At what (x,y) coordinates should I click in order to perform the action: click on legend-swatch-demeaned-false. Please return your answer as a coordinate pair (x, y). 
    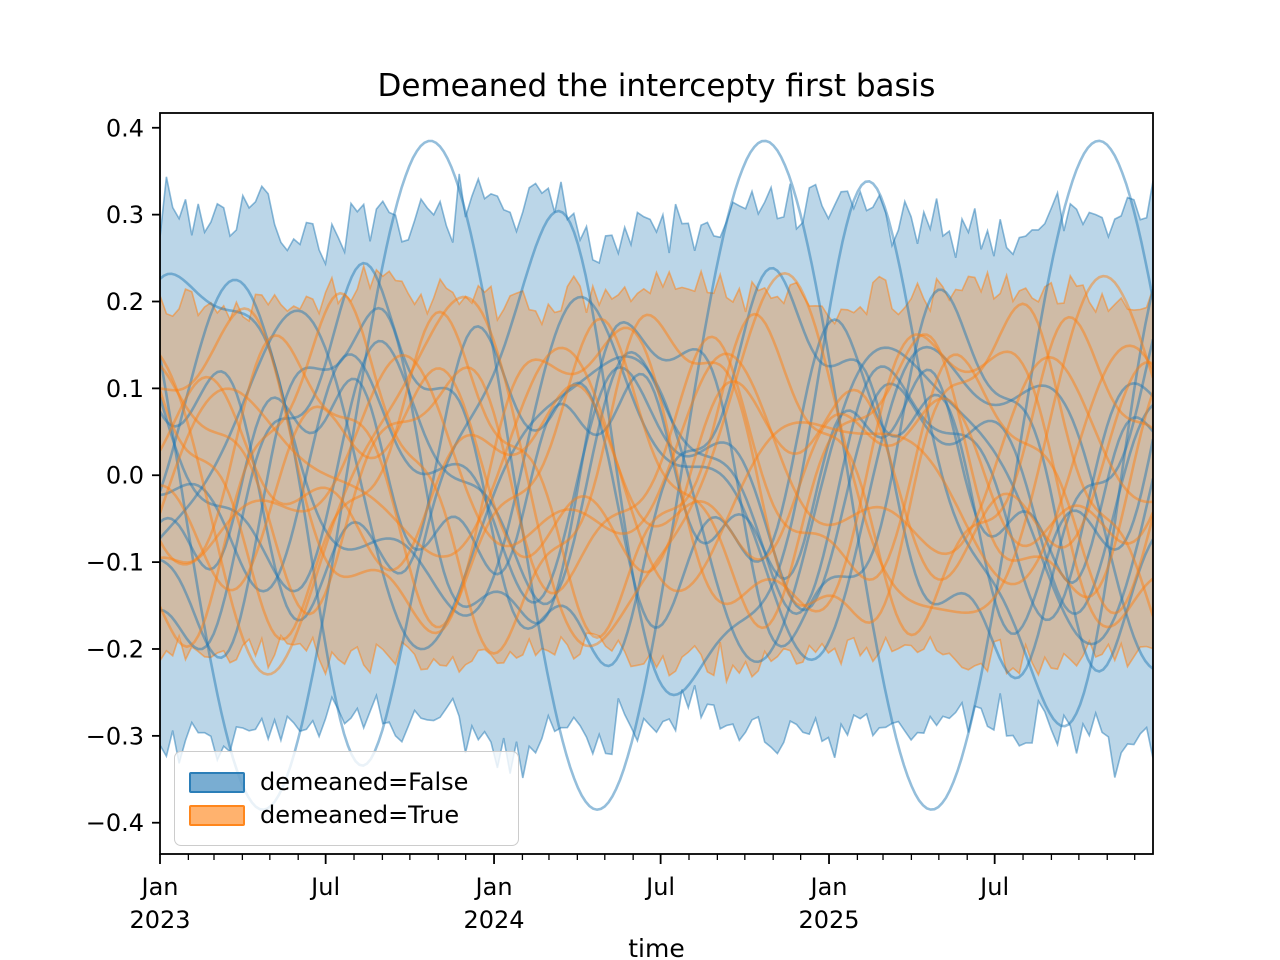
    Looking at the image, I should click on (217, 782).